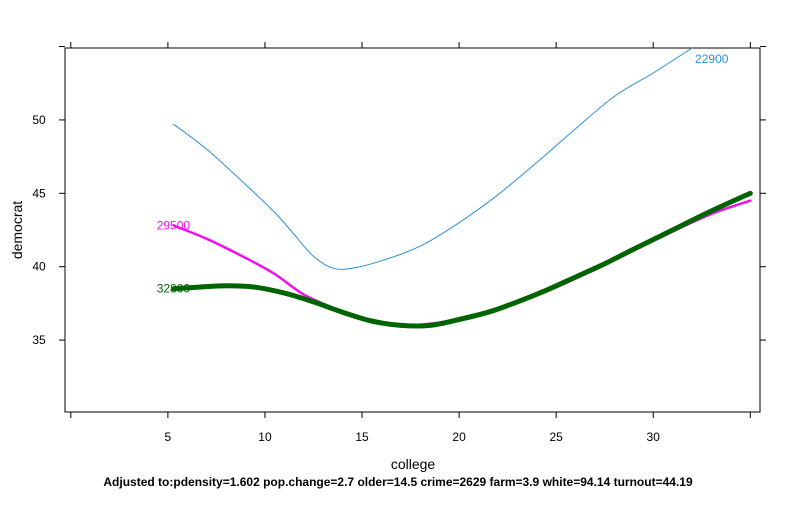  I want to click on x-tick-label: 25, so click(556, 437).